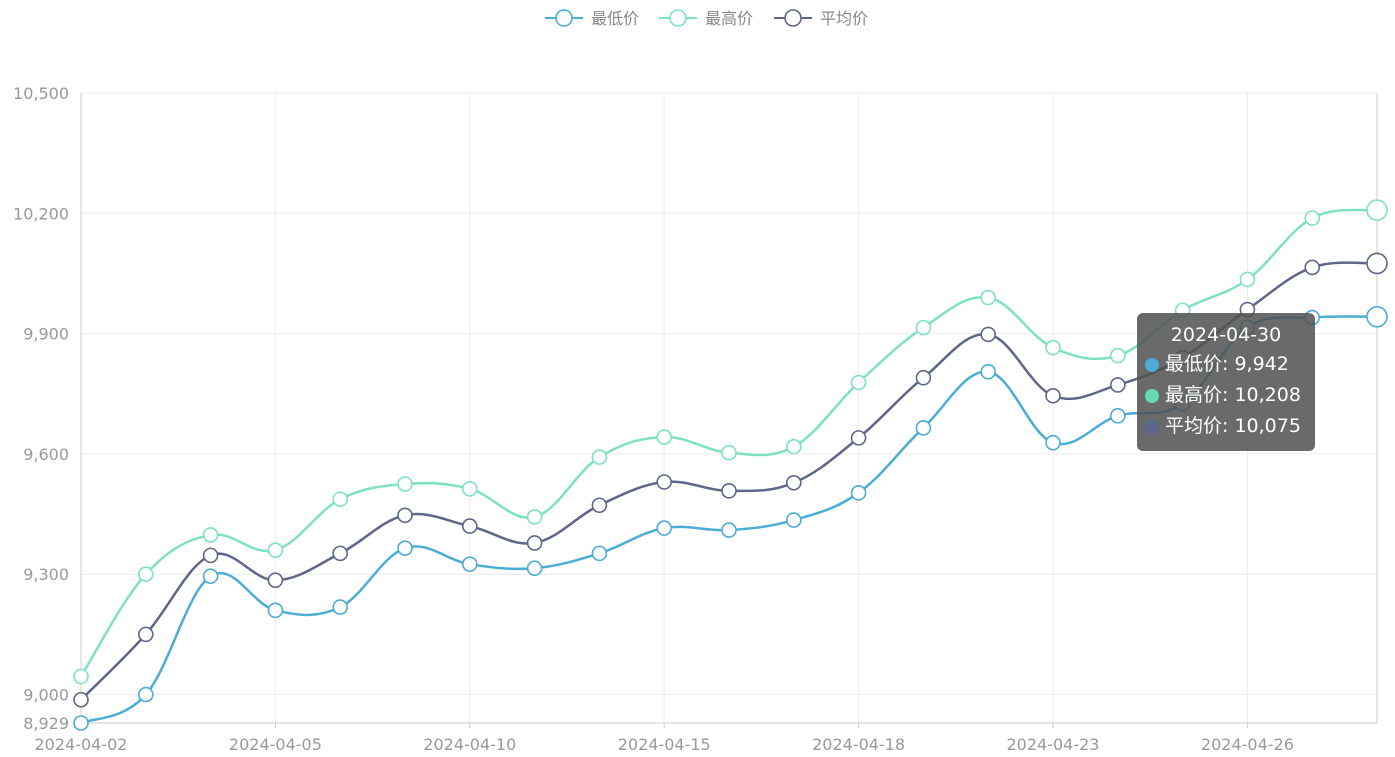  Describe the element at coordinates (1247, 744) in the screenshot. I see `x-tick-label: 2024-04-26` at that location.